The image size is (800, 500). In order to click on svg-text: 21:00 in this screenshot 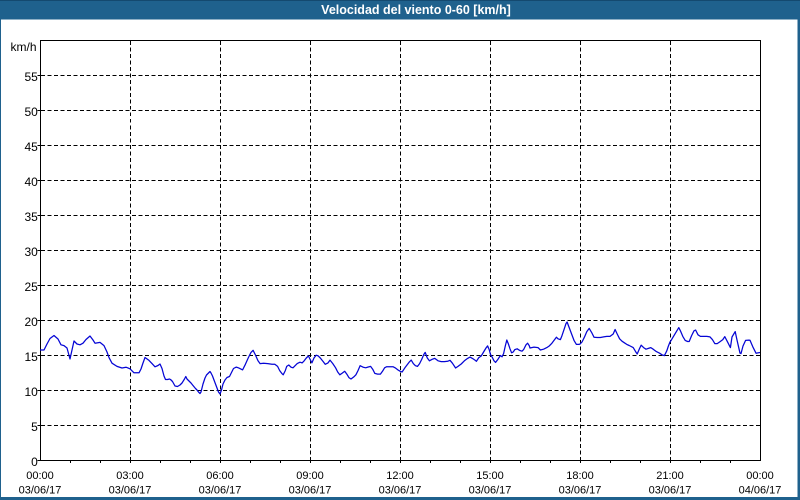, I will do `click(670, 476)`.